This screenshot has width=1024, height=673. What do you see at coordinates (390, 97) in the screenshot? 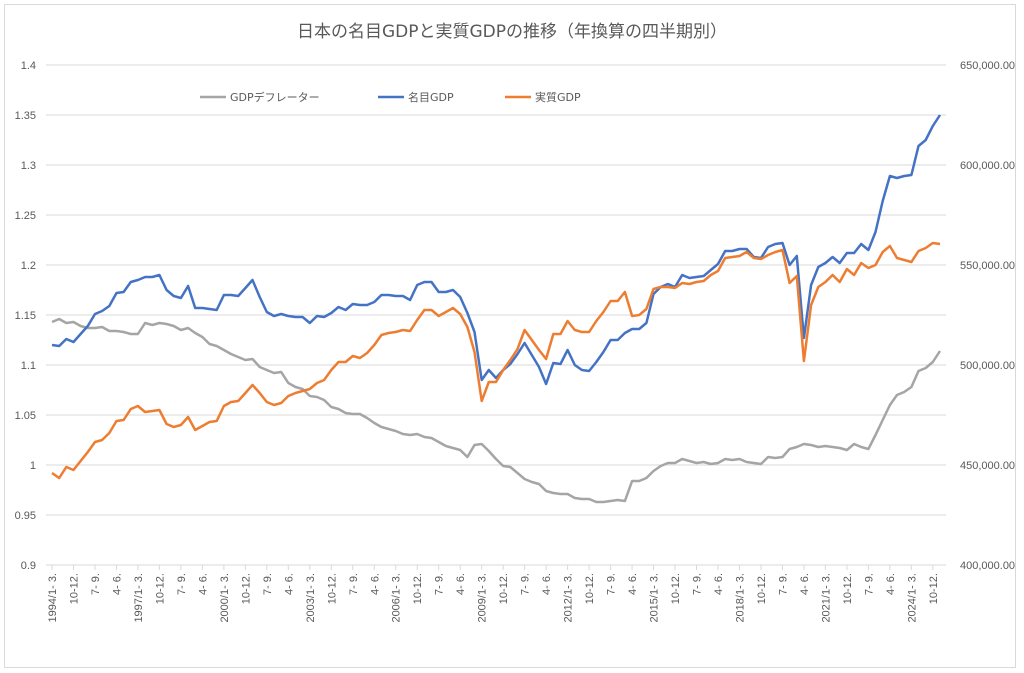
I see `legend: GDPデフレーター 名目GDP 実質GDP` at bounding box center [390, 97].